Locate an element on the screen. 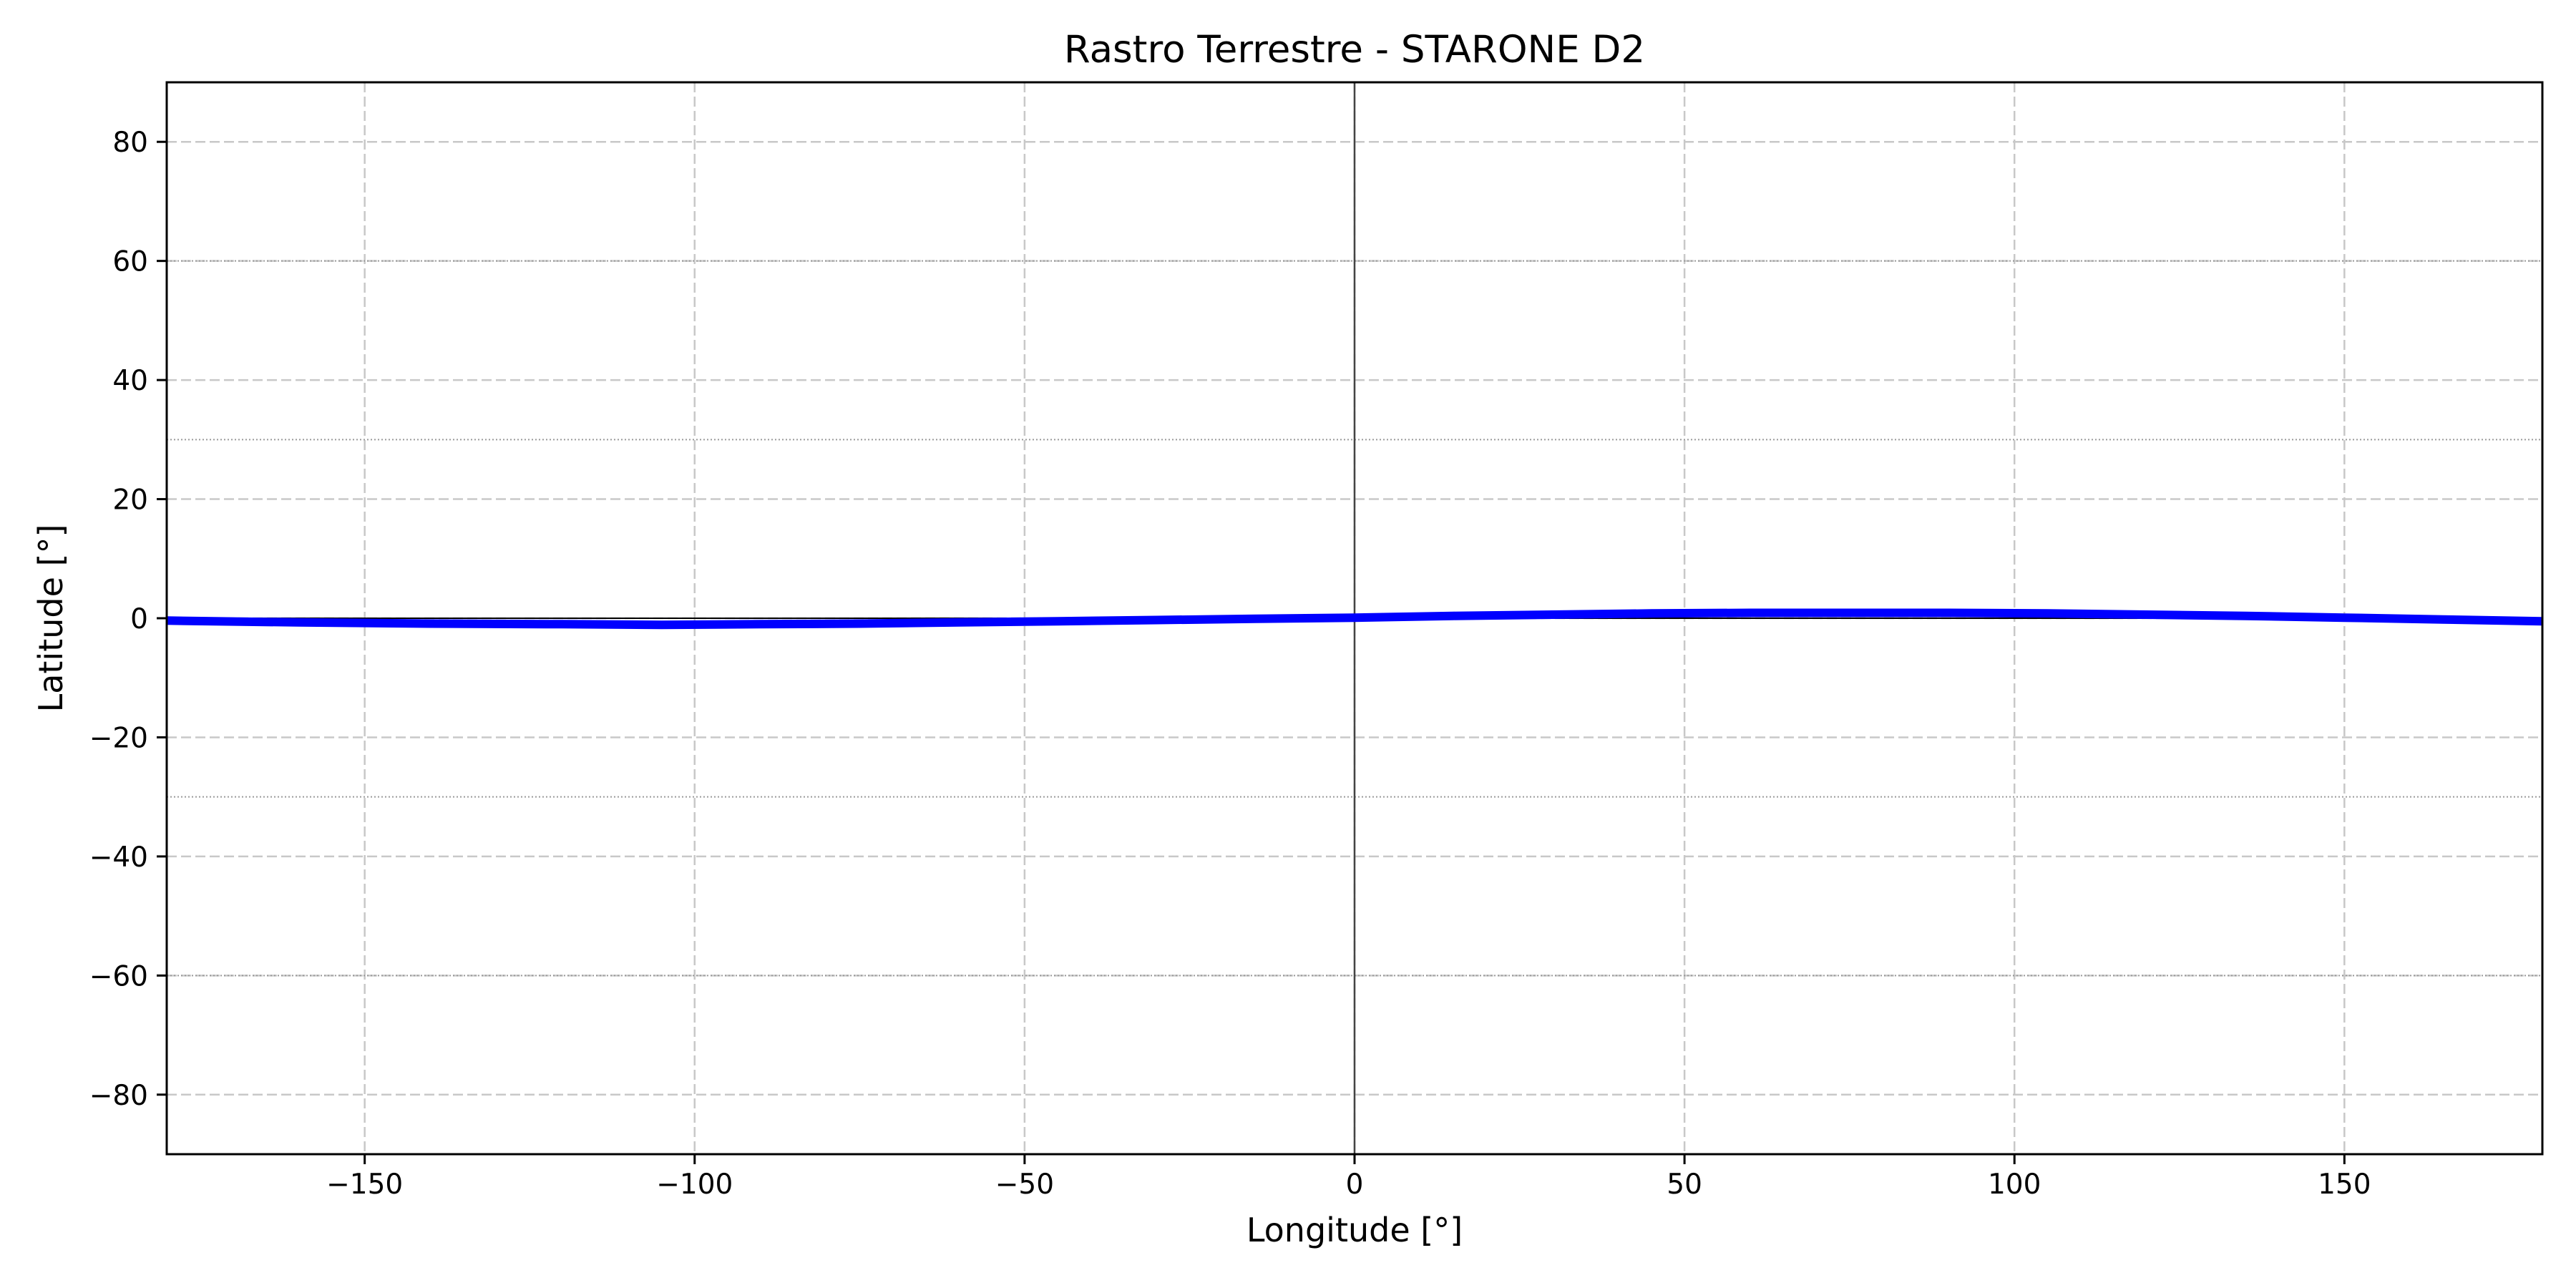  x-tick-label: −100 is located at coordinates (694, 1185).